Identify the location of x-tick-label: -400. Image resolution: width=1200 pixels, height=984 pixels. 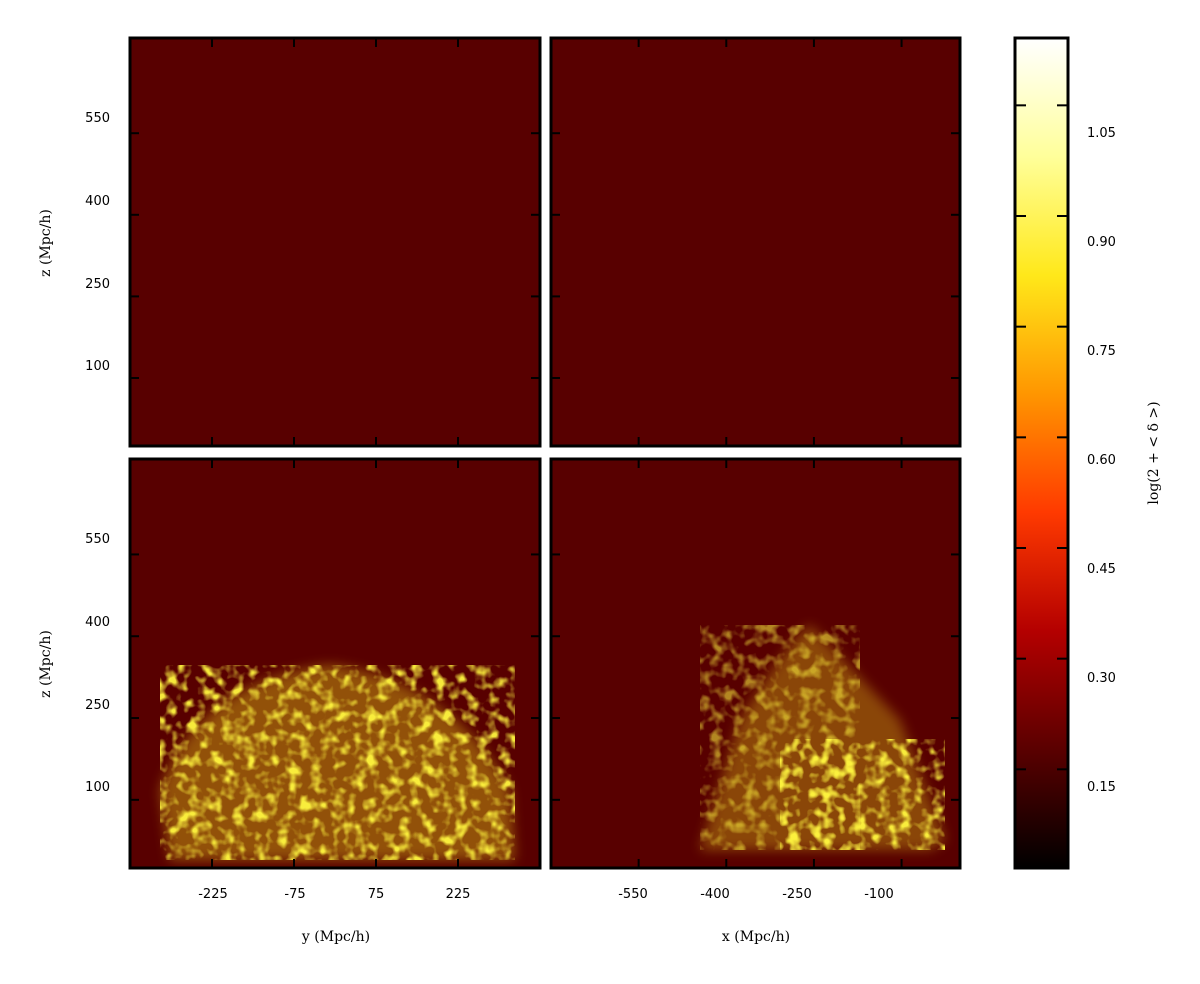
(715, 894).